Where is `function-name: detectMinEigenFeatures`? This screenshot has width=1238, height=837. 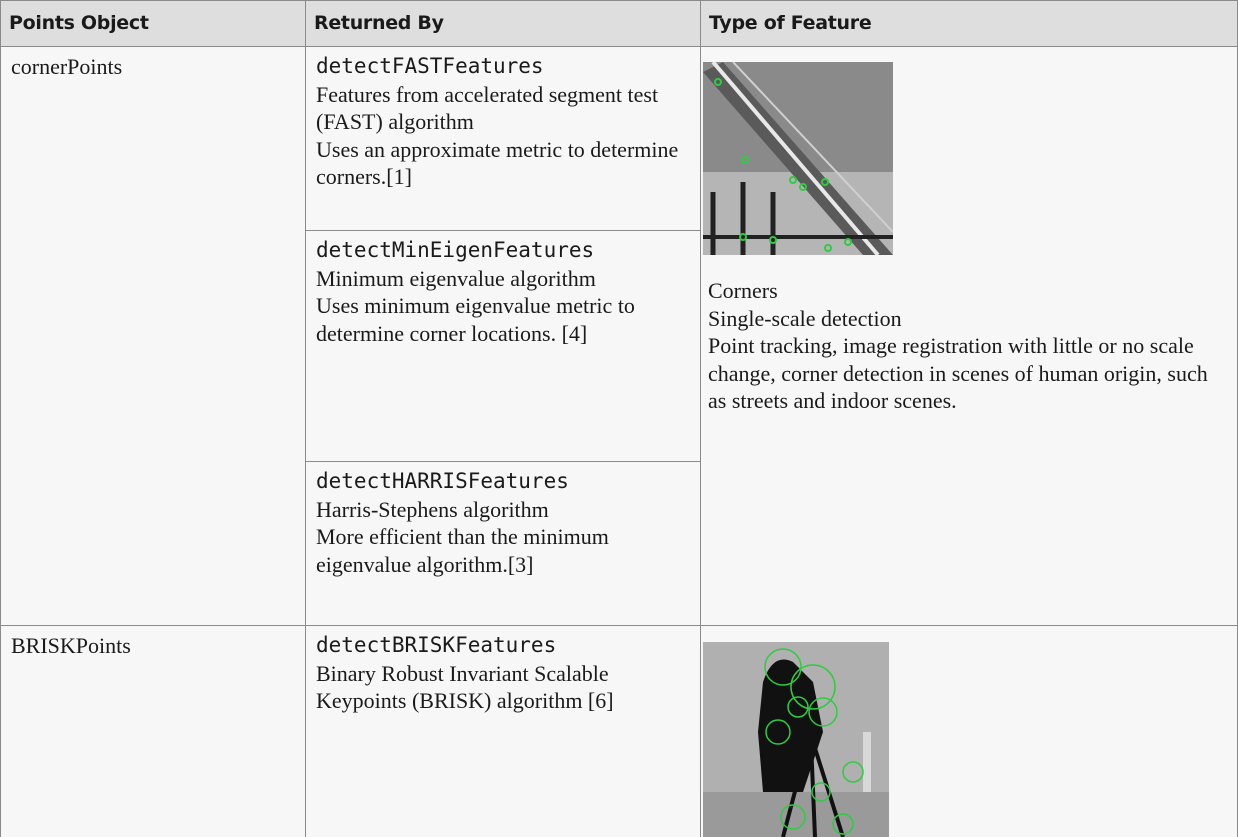 function-name: detectMinEigenFeatures is located at coordinates (455, 250).